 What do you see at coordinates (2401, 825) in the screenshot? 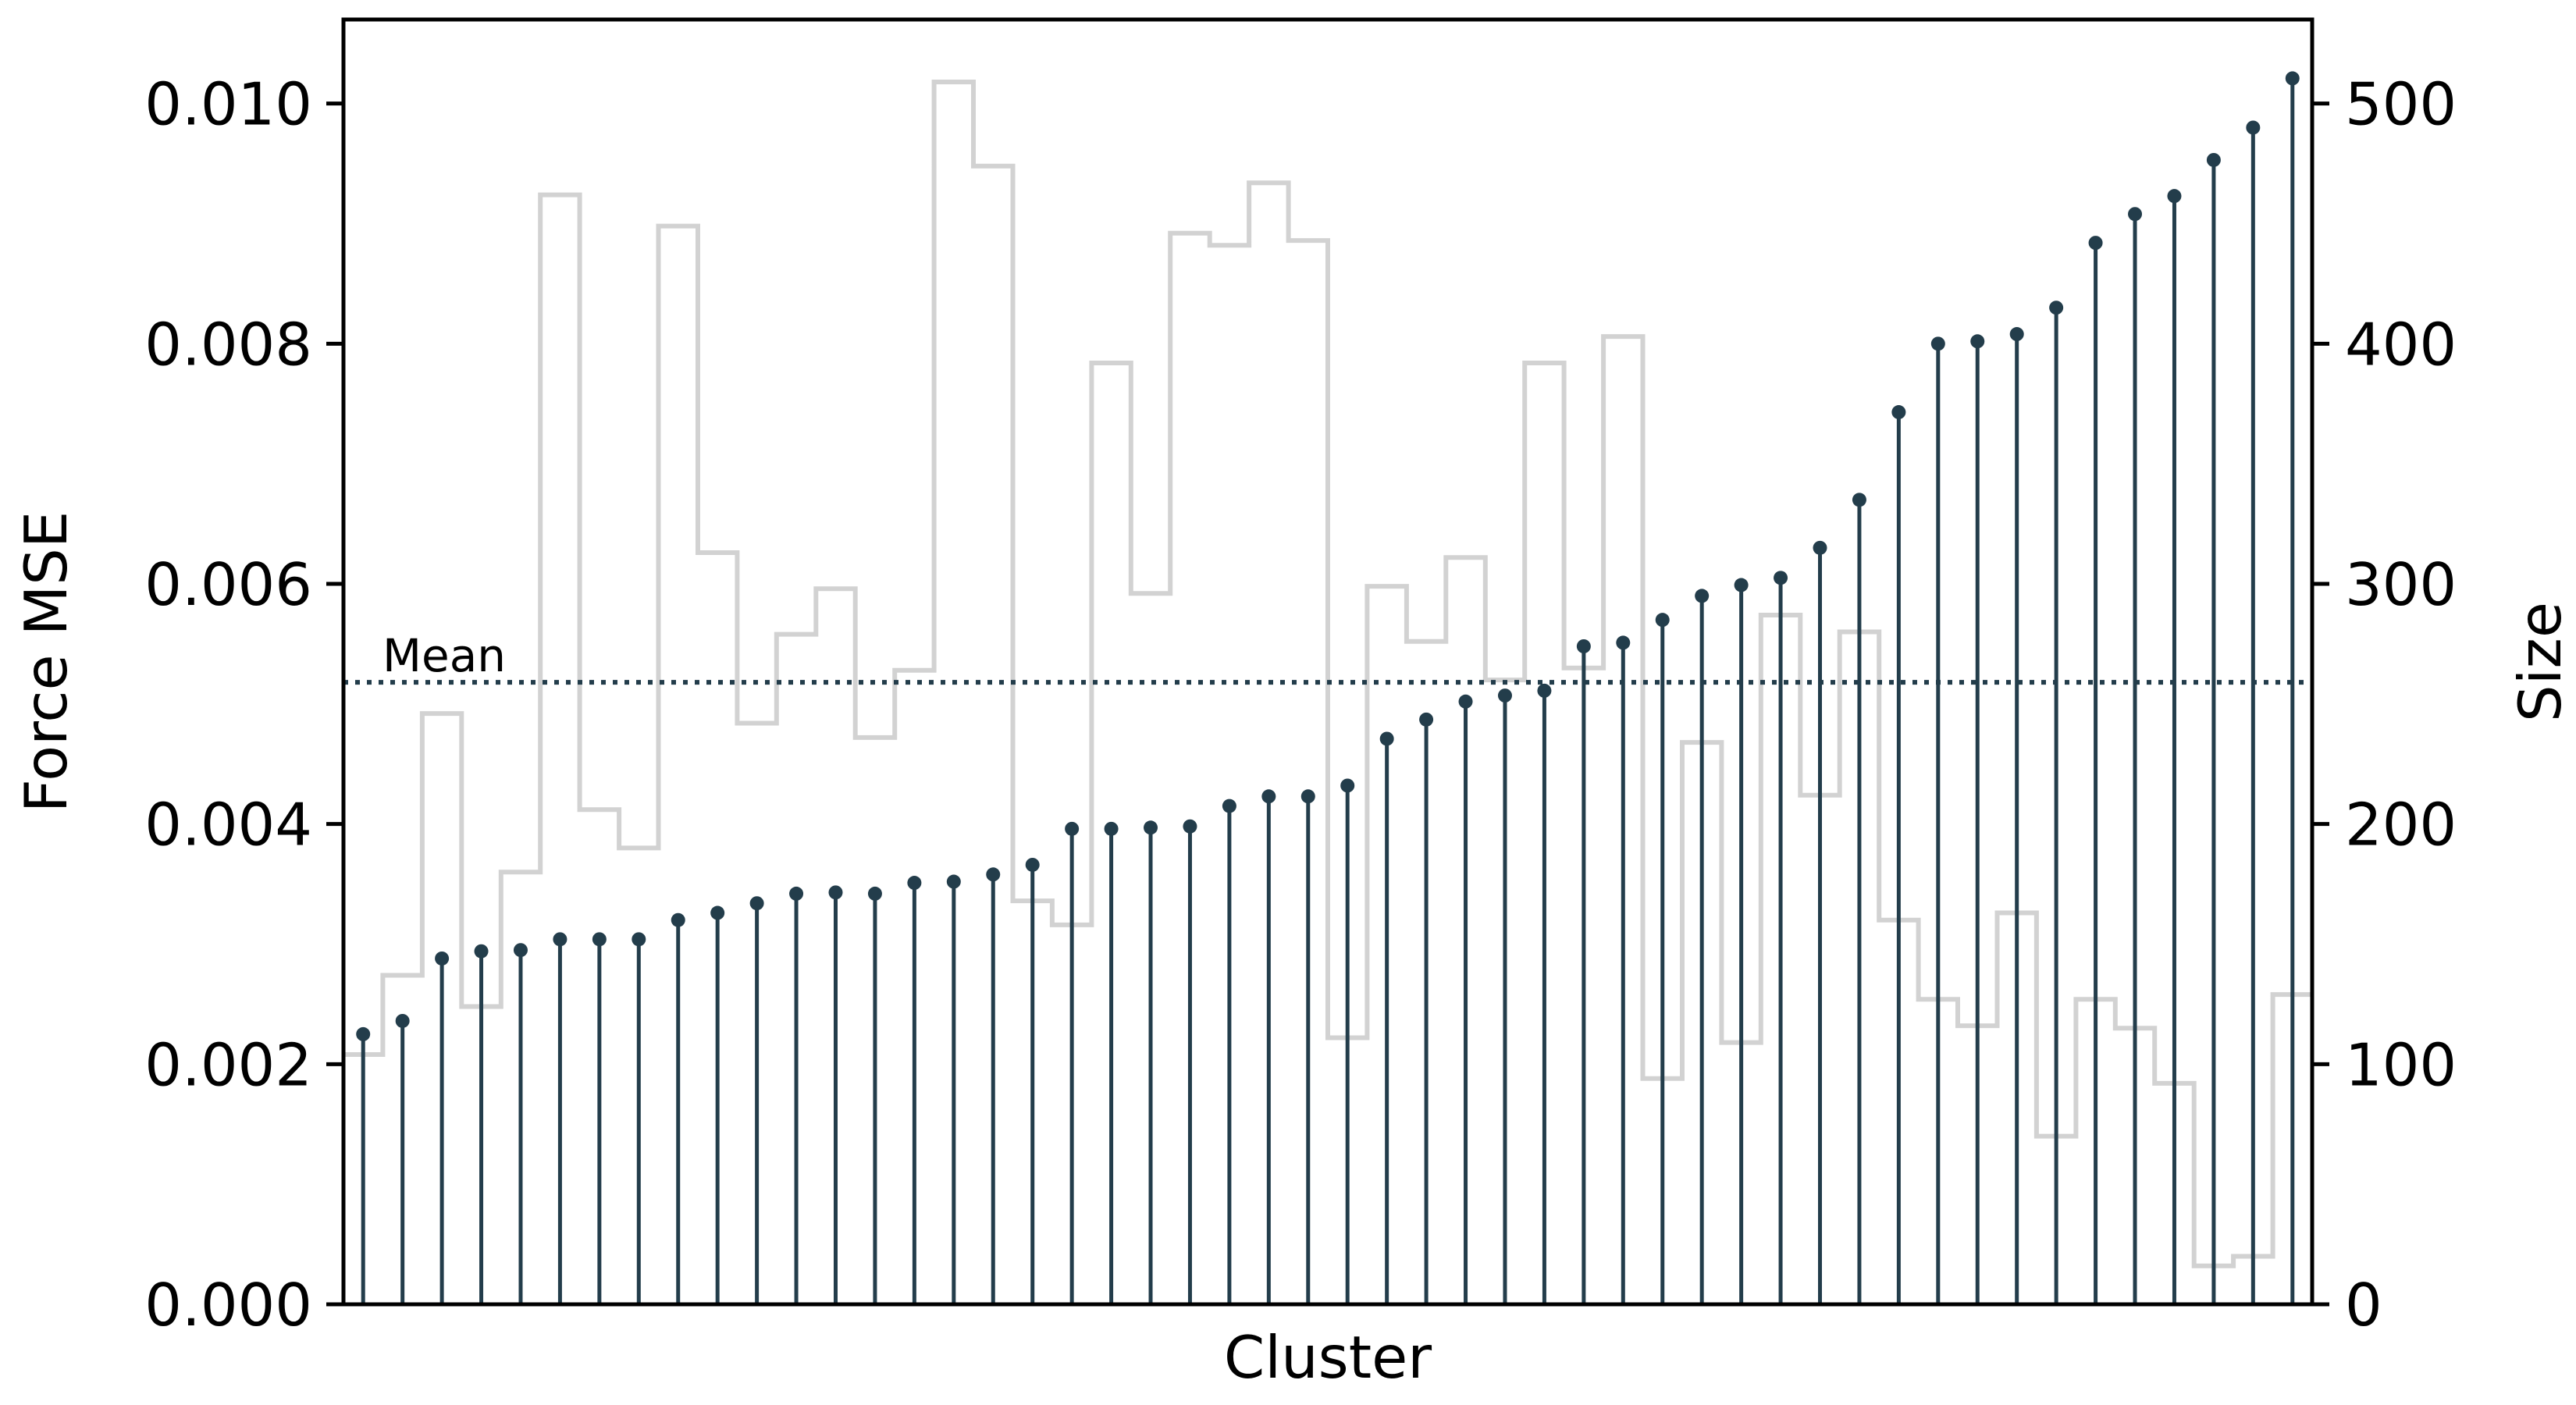
I see `right-tick-label: 200` at bounding box center [2401, 825].